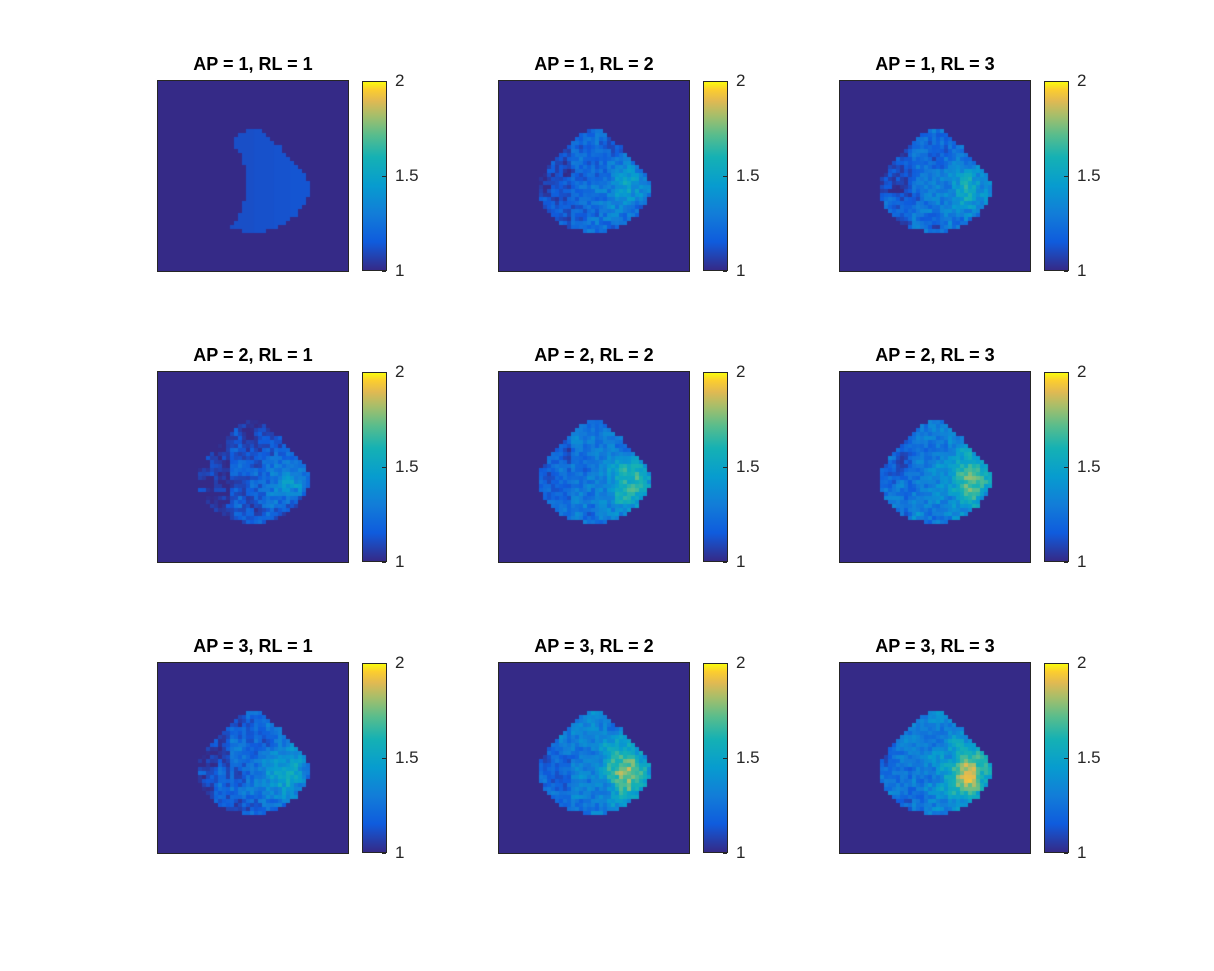 The height and width of the screenshot is (971, 1214). What do you see at coordinates (253, 646) in the screenshot?
I see `panel-title: AP = 3, RL = 1` at bounding box center [253, 646].